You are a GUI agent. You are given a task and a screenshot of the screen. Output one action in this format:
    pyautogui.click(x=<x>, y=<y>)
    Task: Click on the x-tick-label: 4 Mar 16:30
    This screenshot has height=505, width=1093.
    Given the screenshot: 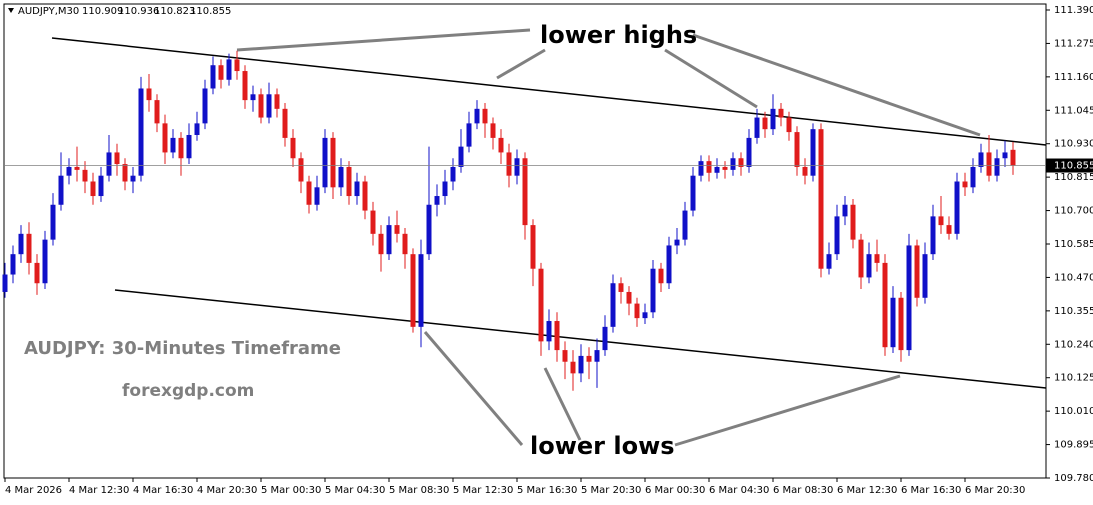 What is the action you would take?
    pyautogui.click(x=163, y=490)
    